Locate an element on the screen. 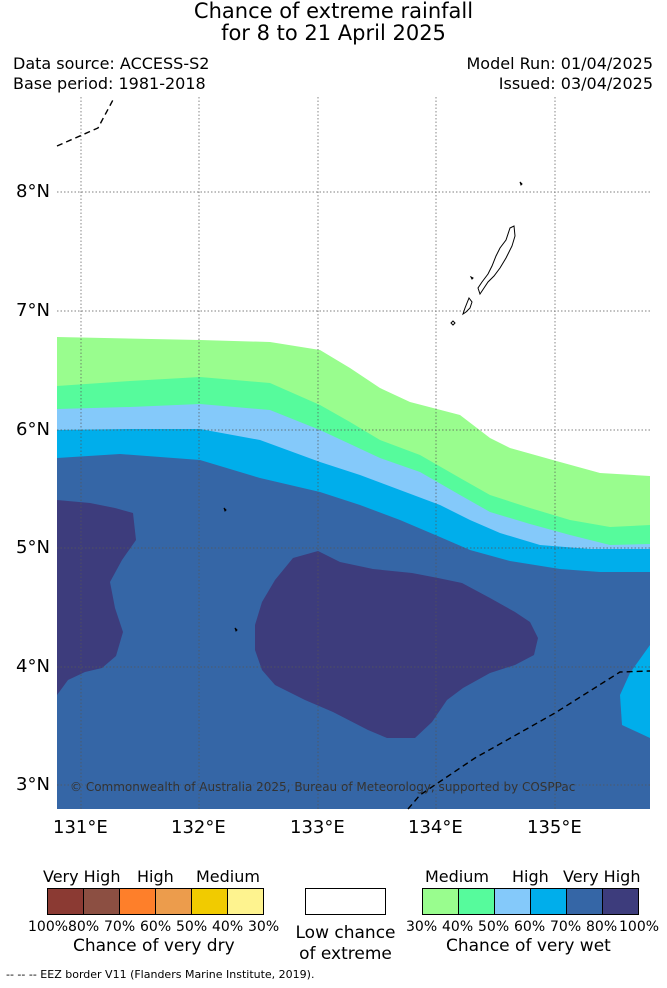  dry-caption: Chance of very dry is located at coordinates (154, 946).